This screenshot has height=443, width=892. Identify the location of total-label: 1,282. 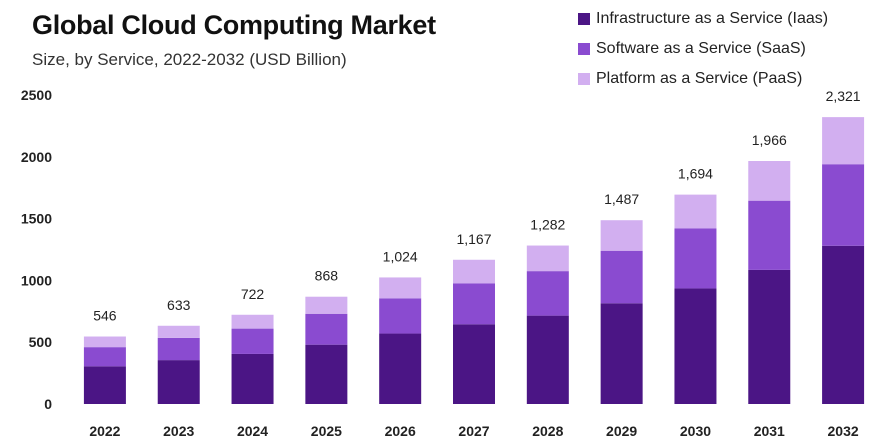
(547, 225).